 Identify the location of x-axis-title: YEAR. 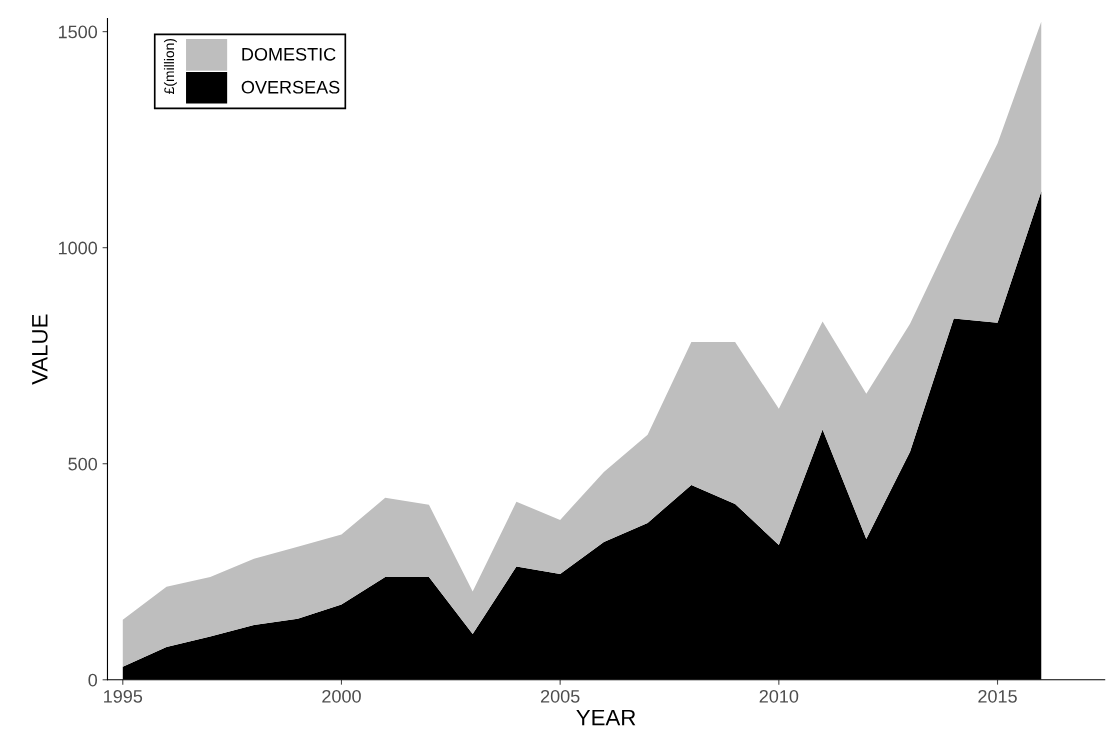
(606, 717).